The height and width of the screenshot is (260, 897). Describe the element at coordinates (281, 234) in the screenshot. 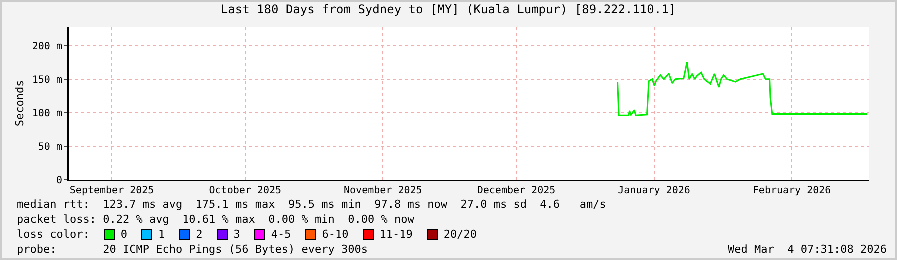

I see `legend-label: 4-5` at that location.